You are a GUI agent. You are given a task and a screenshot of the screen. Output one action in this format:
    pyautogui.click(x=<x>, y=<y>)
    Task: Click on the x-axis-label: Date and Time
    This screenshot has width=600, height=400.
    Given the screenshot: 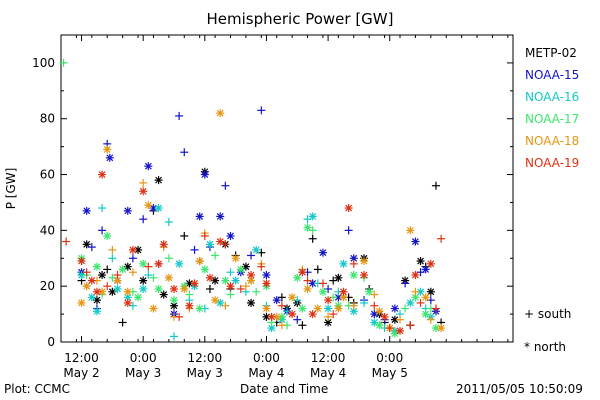 What is the action you would take?
    pyautogui.click(x=284, y=389)
    